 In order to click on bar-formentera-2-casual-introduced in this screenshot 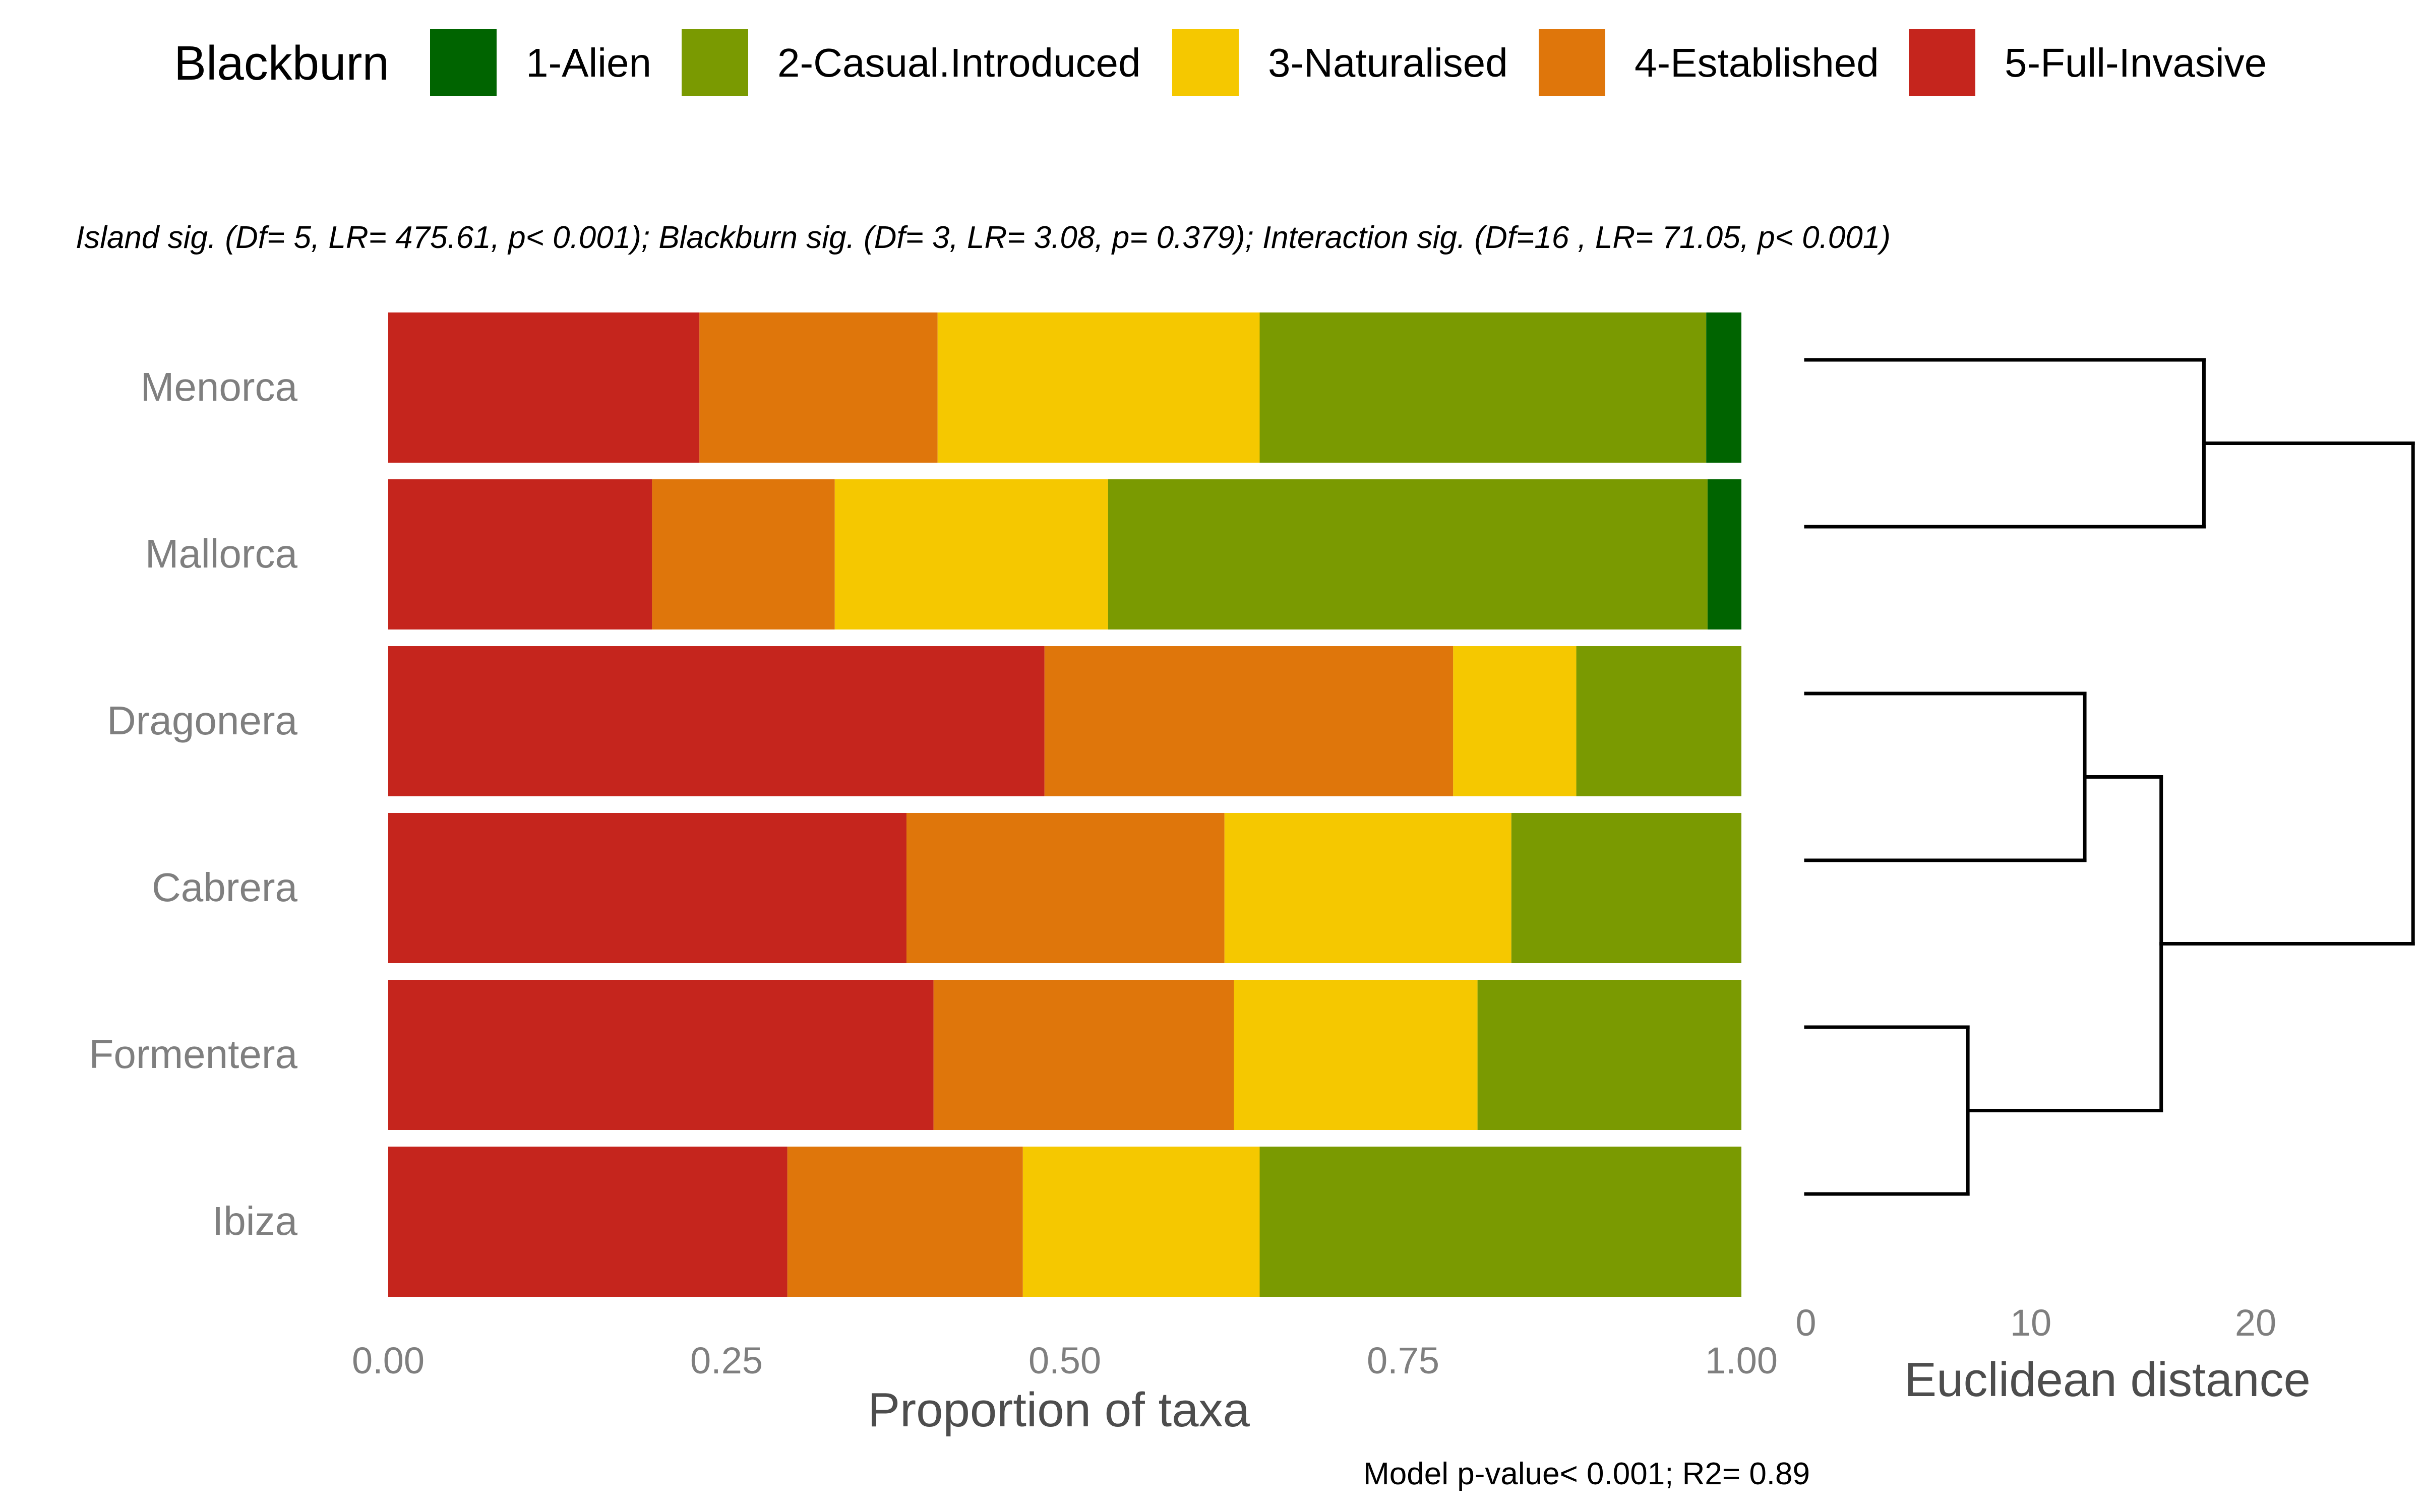, I will do `click(1609, 1055)`.